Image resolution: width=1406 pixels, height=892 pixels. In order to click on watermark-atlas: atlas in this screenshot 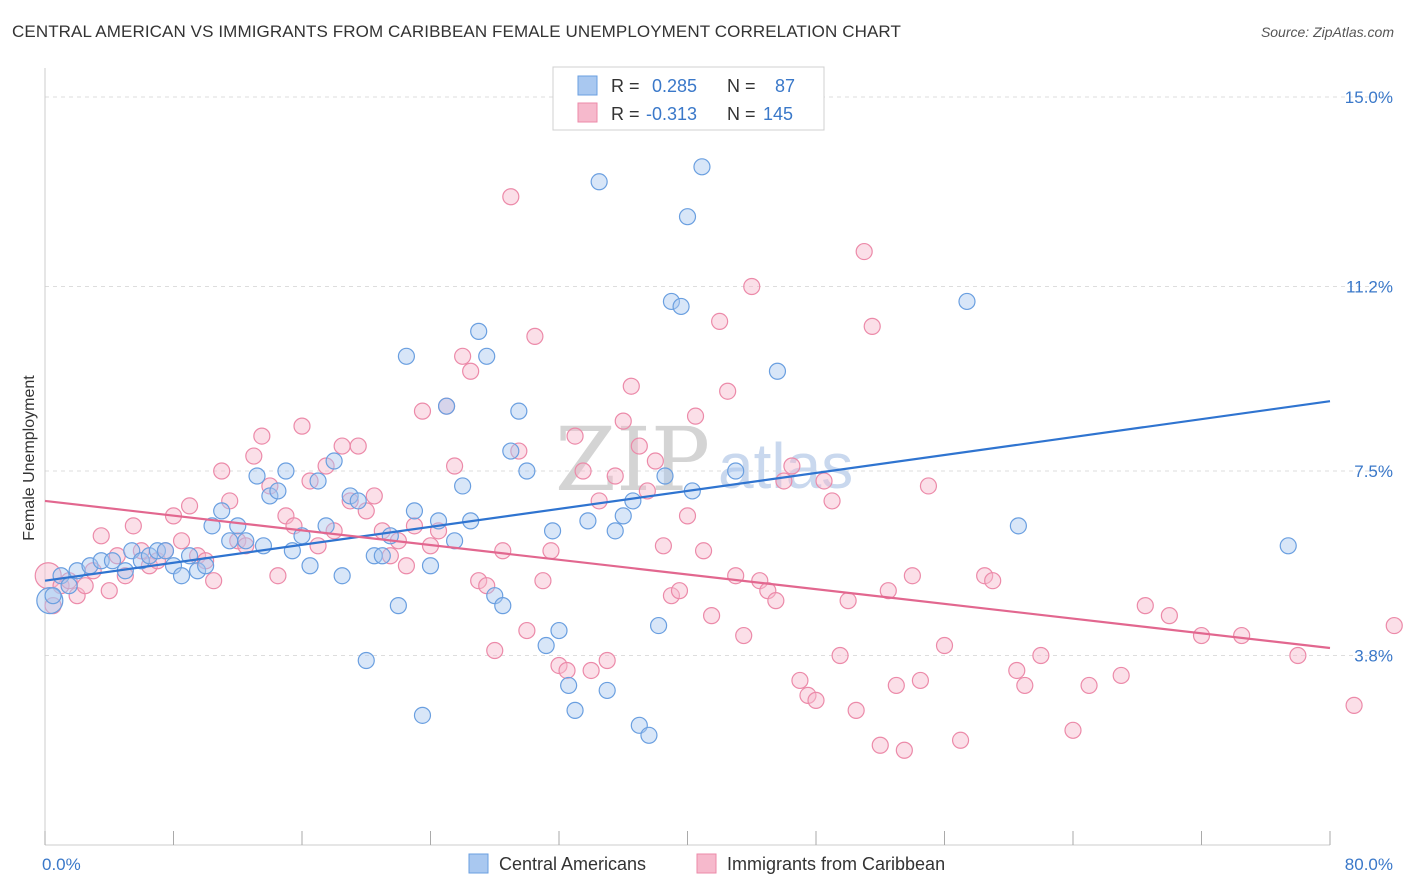, I will do `click(785, 466)`.